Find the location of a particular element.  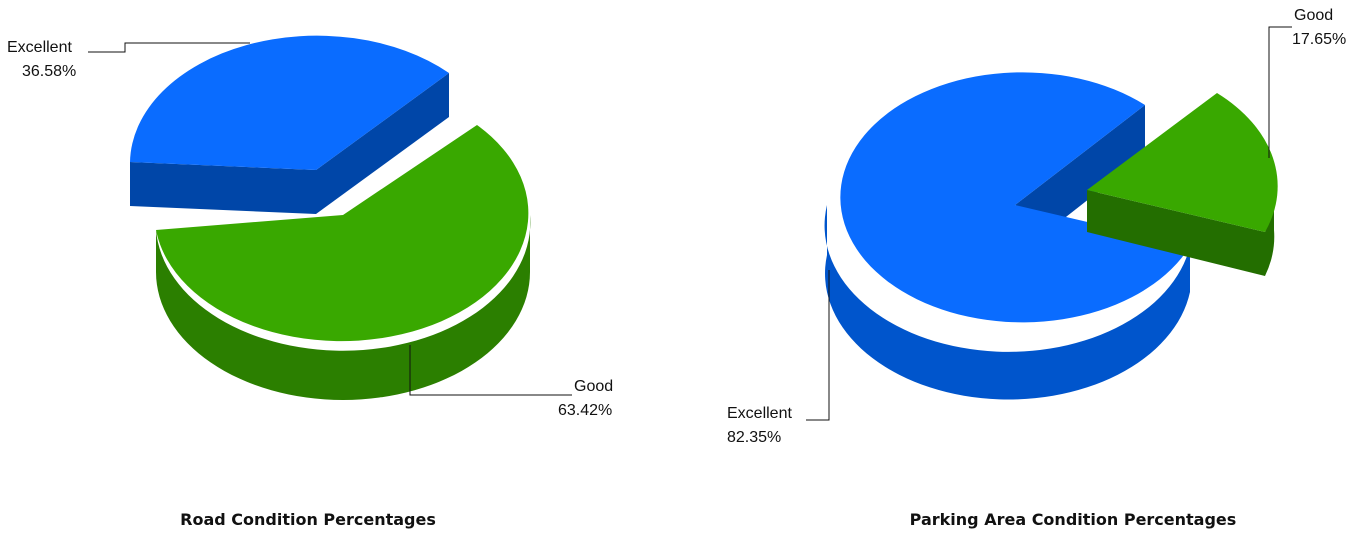

label-road-good-value: 63.42% is located at coordinates (585, 410).